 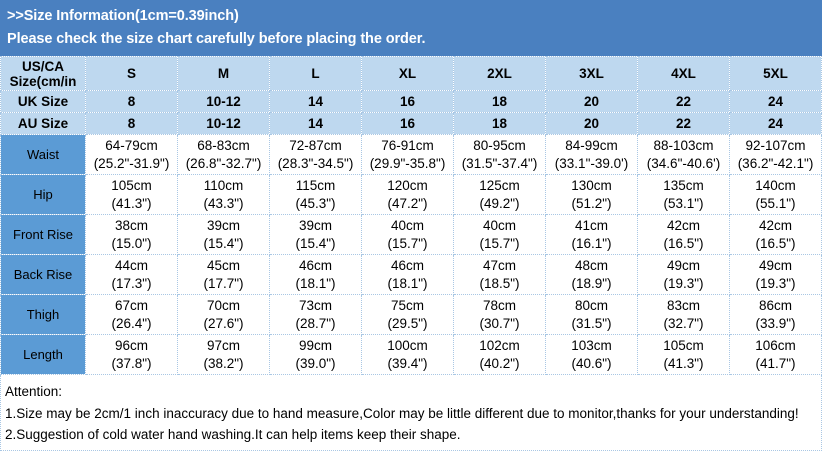 I want to click on waist-3xl: 84-99cm (33.1"-39.0'), so click(x=591, y=154).